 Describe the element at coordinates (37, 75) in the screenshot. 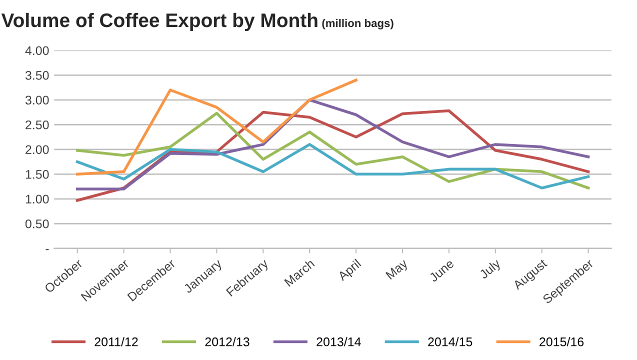

I see `y-tick-label: 3.50` at that location.